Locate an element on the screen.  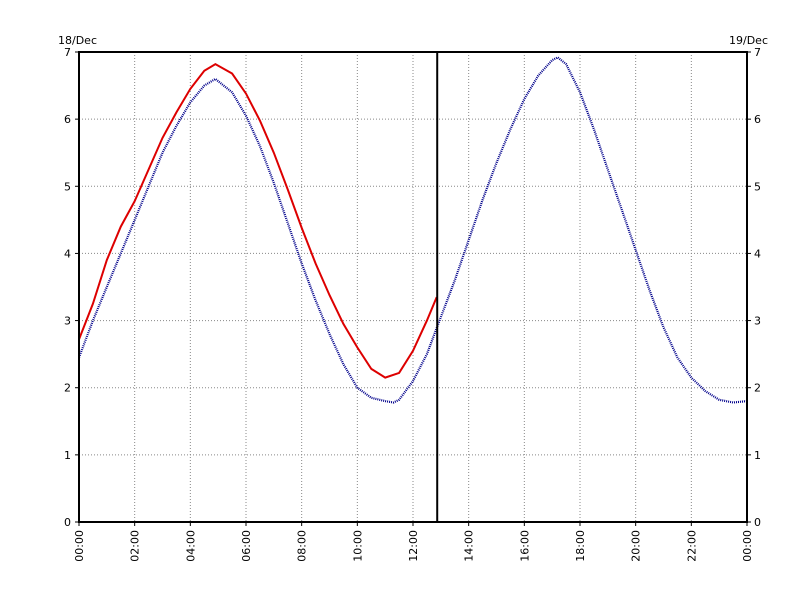
y-tick-label-left: 6 is located at coordinates (67, 119).